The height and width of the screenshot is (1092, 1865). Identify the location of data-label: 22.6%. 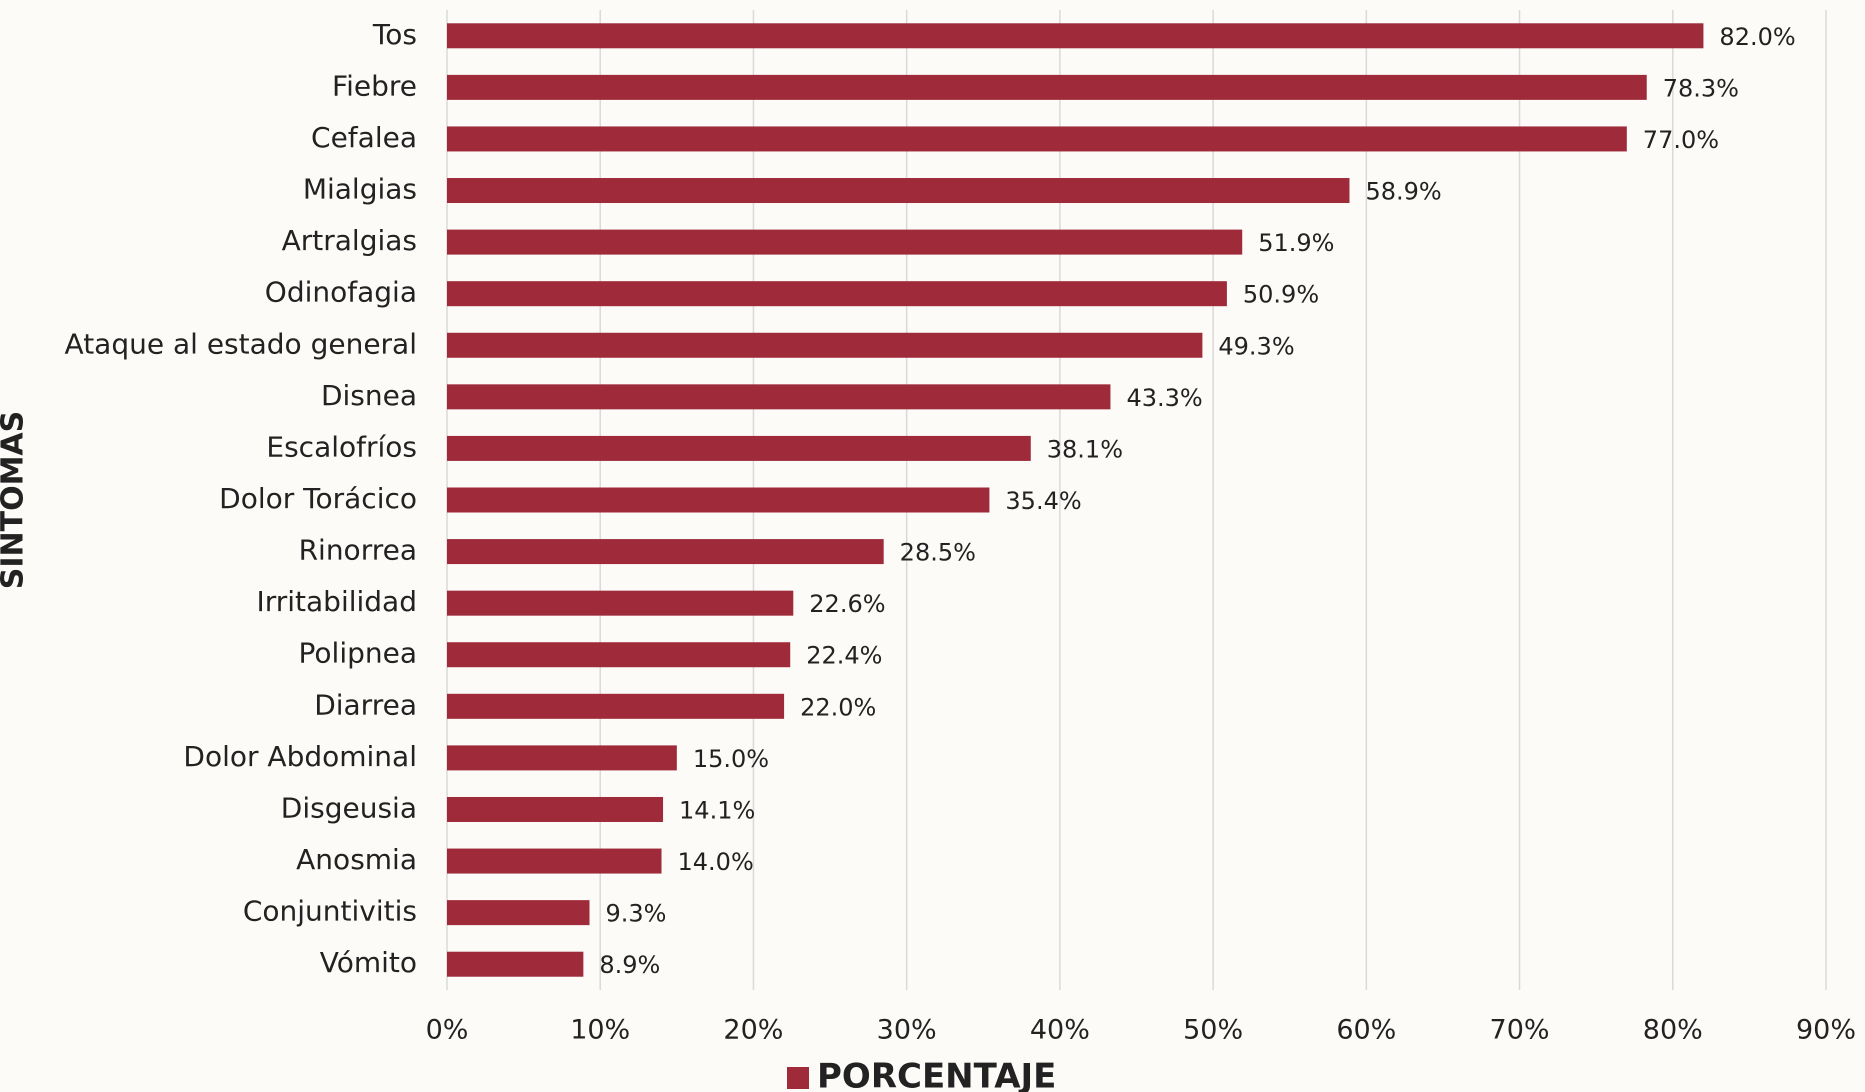
(847, 604).